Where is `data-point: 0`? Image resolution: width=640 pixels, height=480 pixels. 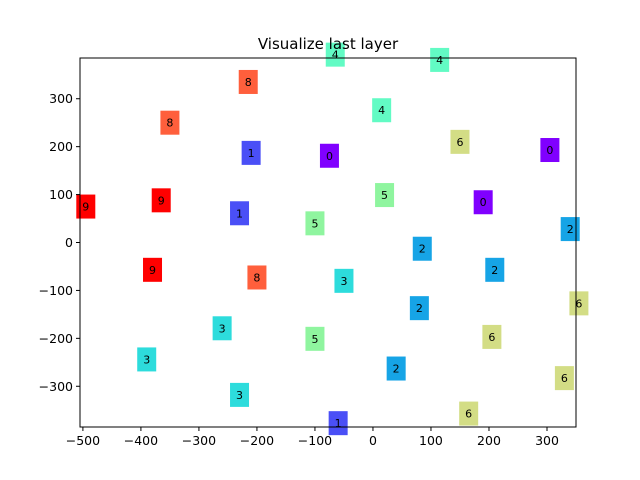 data-point: 0 is located at coordinates (329, 155).